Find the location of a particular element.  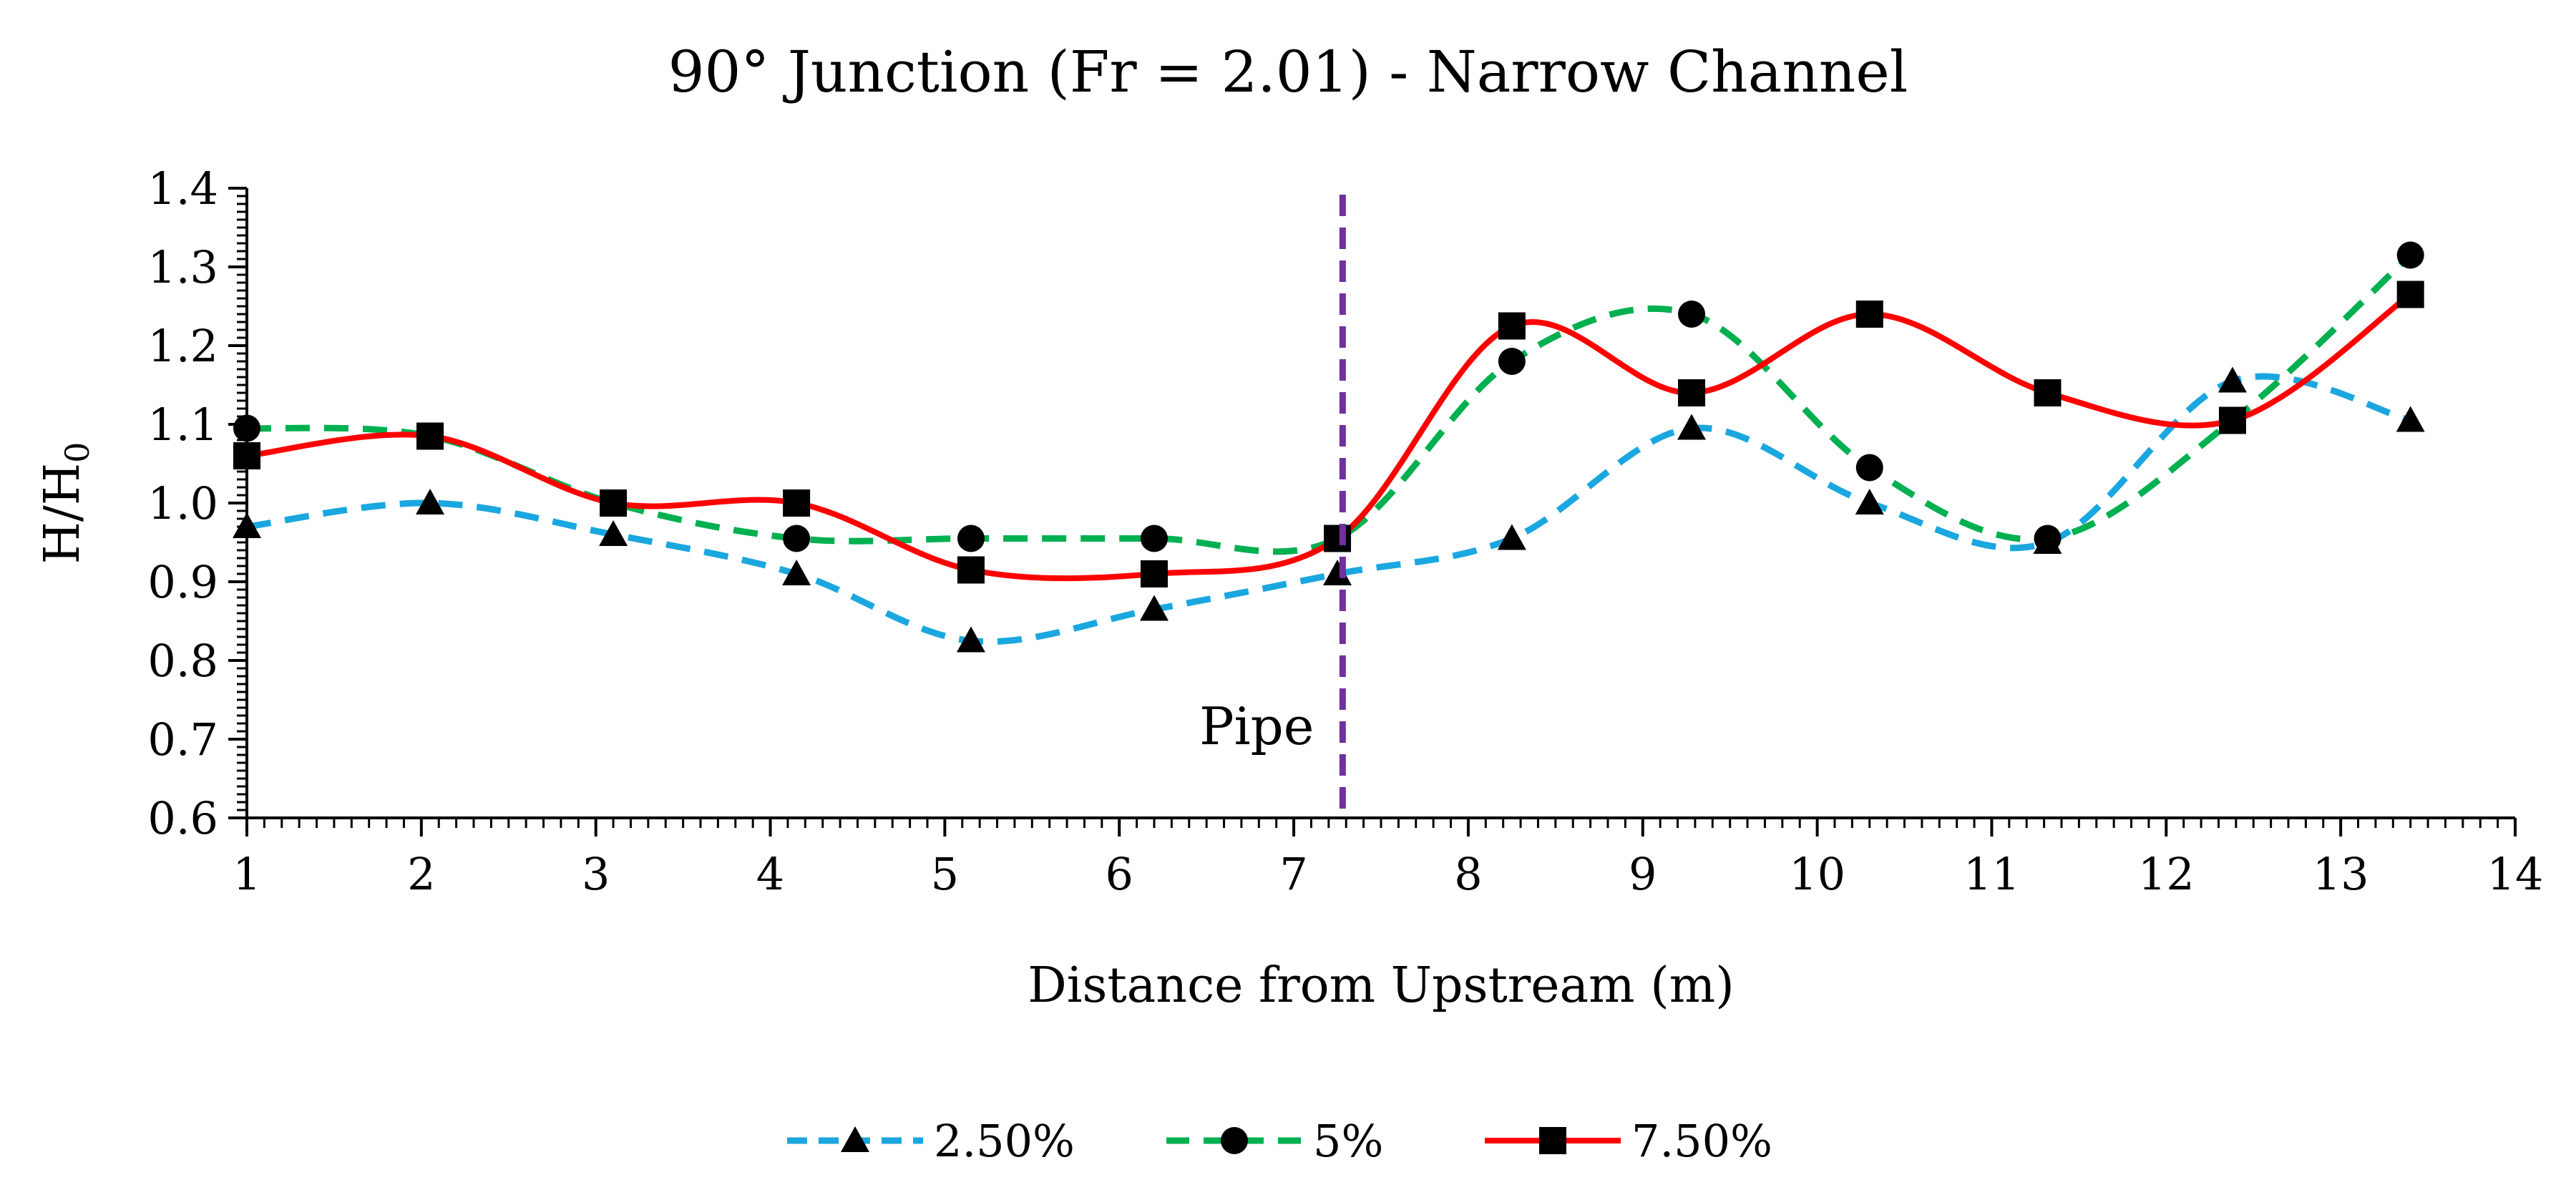

y-ticks: 0.6 0.7 0.8 0.9 1.0 1.1 1.2 1.3 1.4 is located at coordinates (197, 503).